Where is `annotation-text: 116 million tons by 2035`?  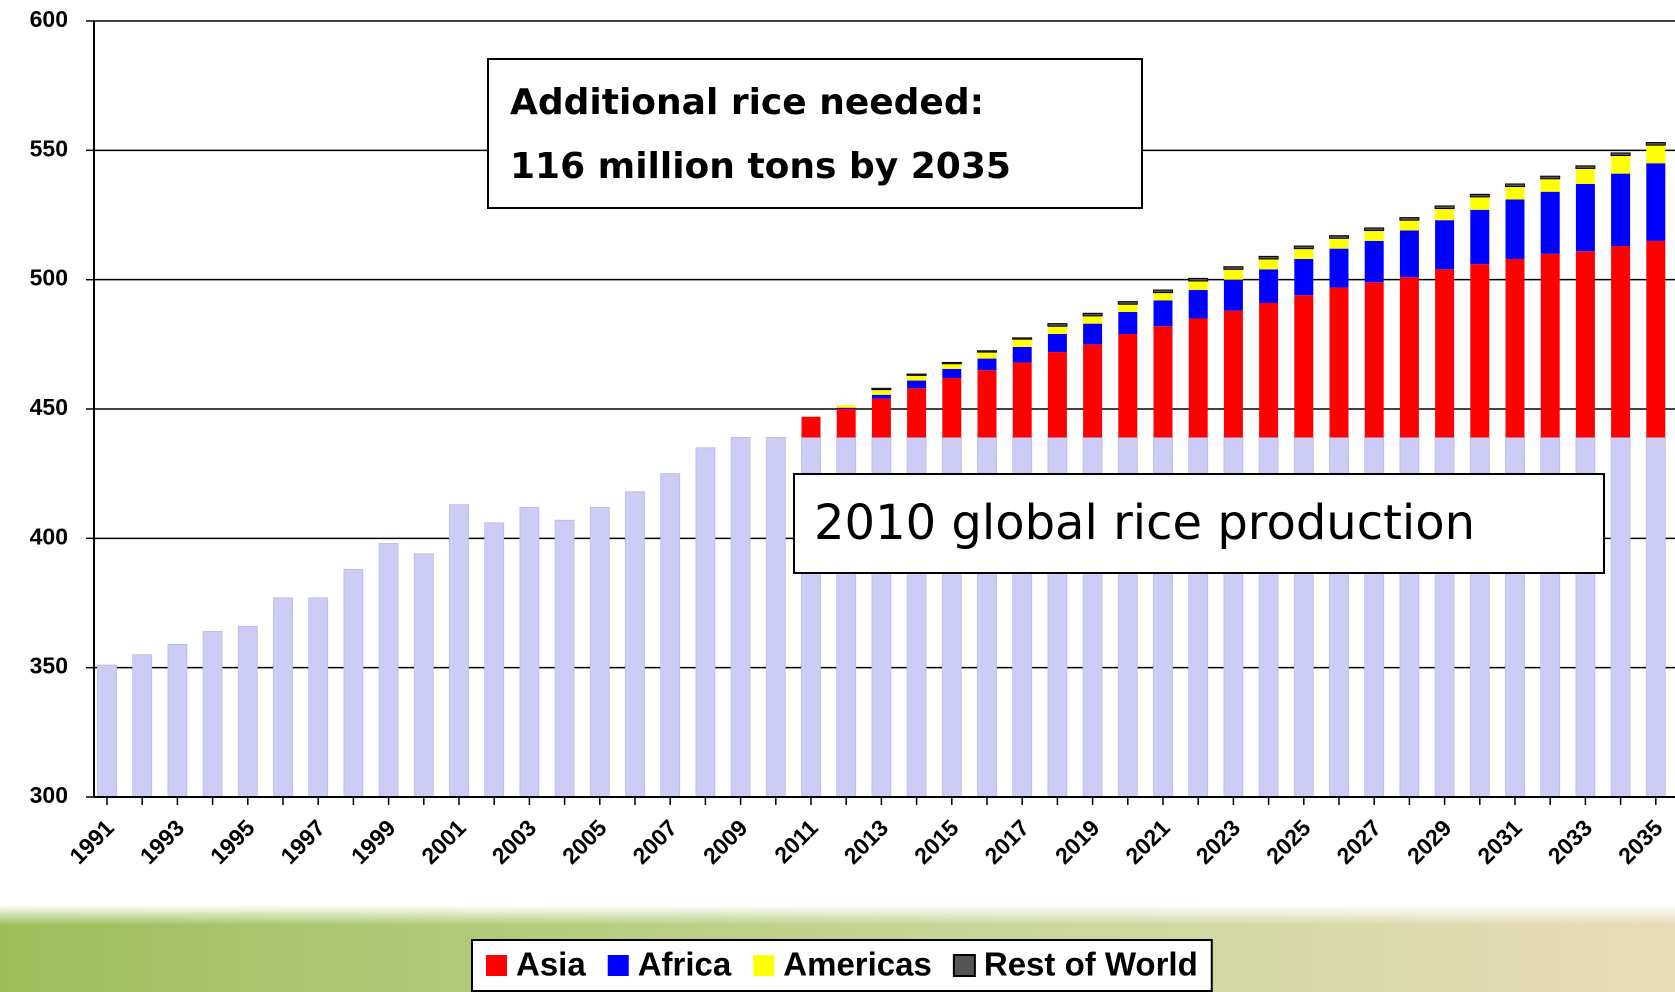 annotation-text: 116 million tons by 2035 is located at coordinates (760, 166).